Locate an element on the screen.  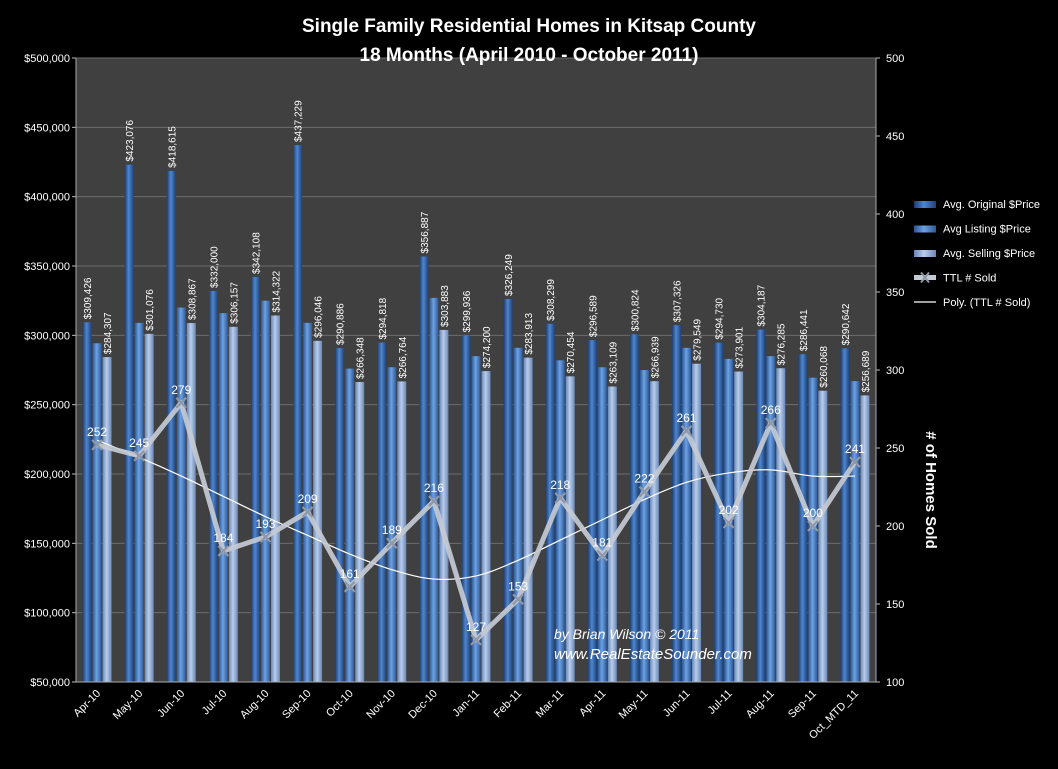
chart-subtitle: 18 Months (April 2010 - October 2011) is located at coordinates (529, 55).